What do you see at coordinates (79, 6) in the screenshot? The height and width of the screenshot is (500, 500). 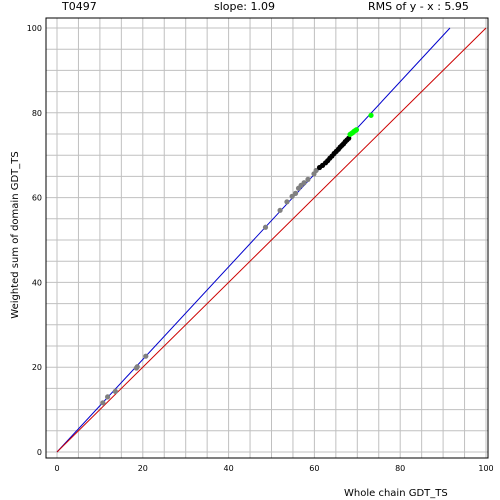 I see `target-id-label: T0497` at bounding box center [79, 6].